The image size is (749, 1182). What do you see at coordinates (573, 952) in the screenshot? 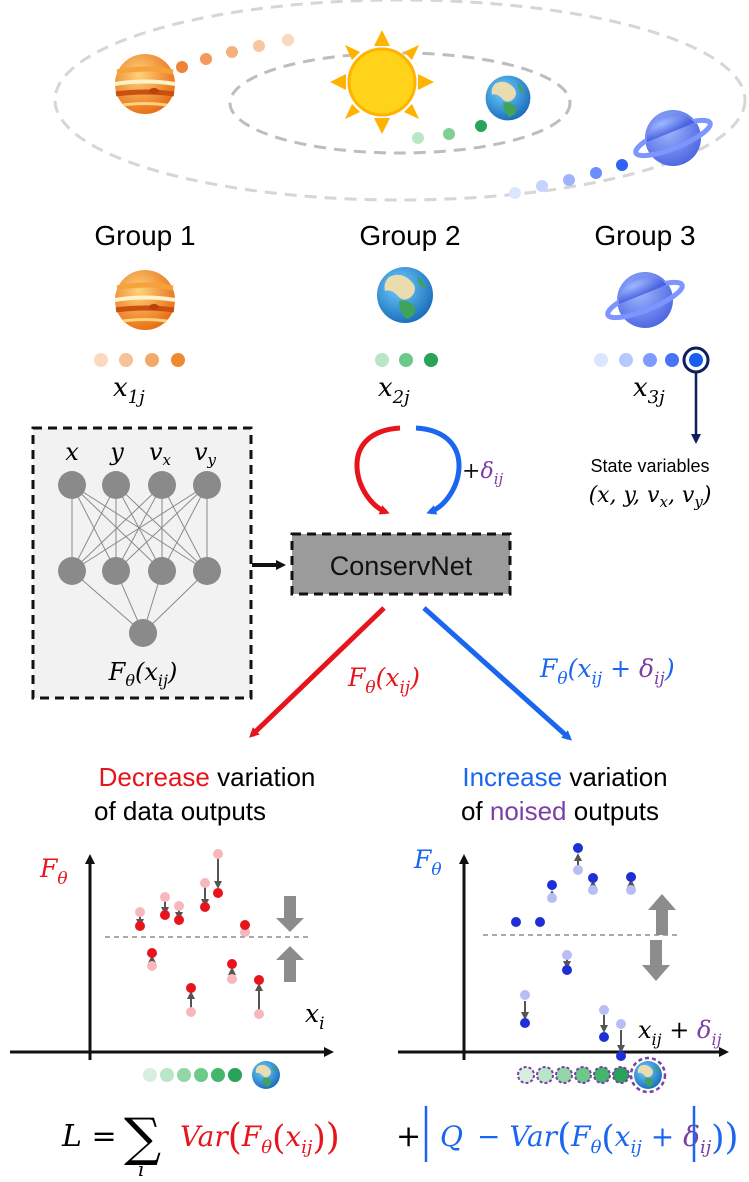
I see `right-plot-points` at bounding box center [573, 952].